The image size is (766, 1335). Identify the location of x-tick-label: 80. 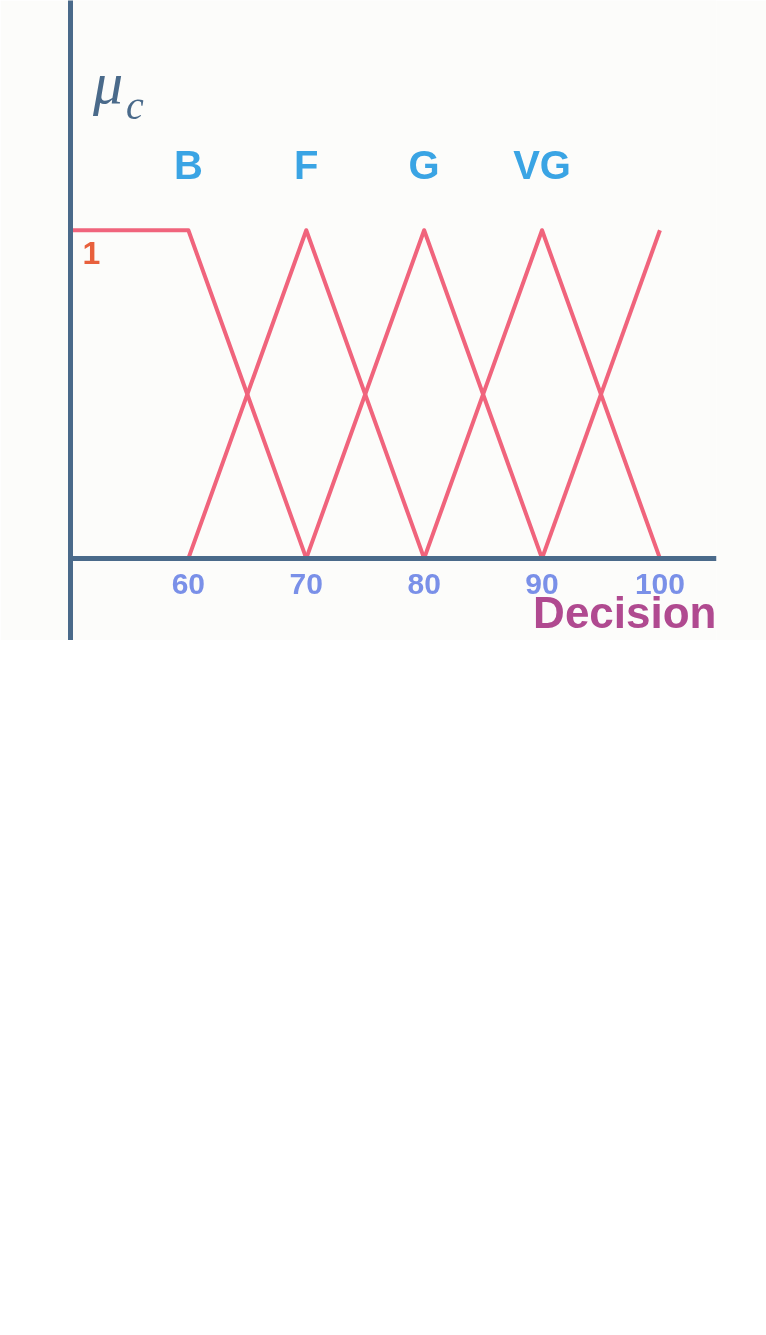
(424, 584).